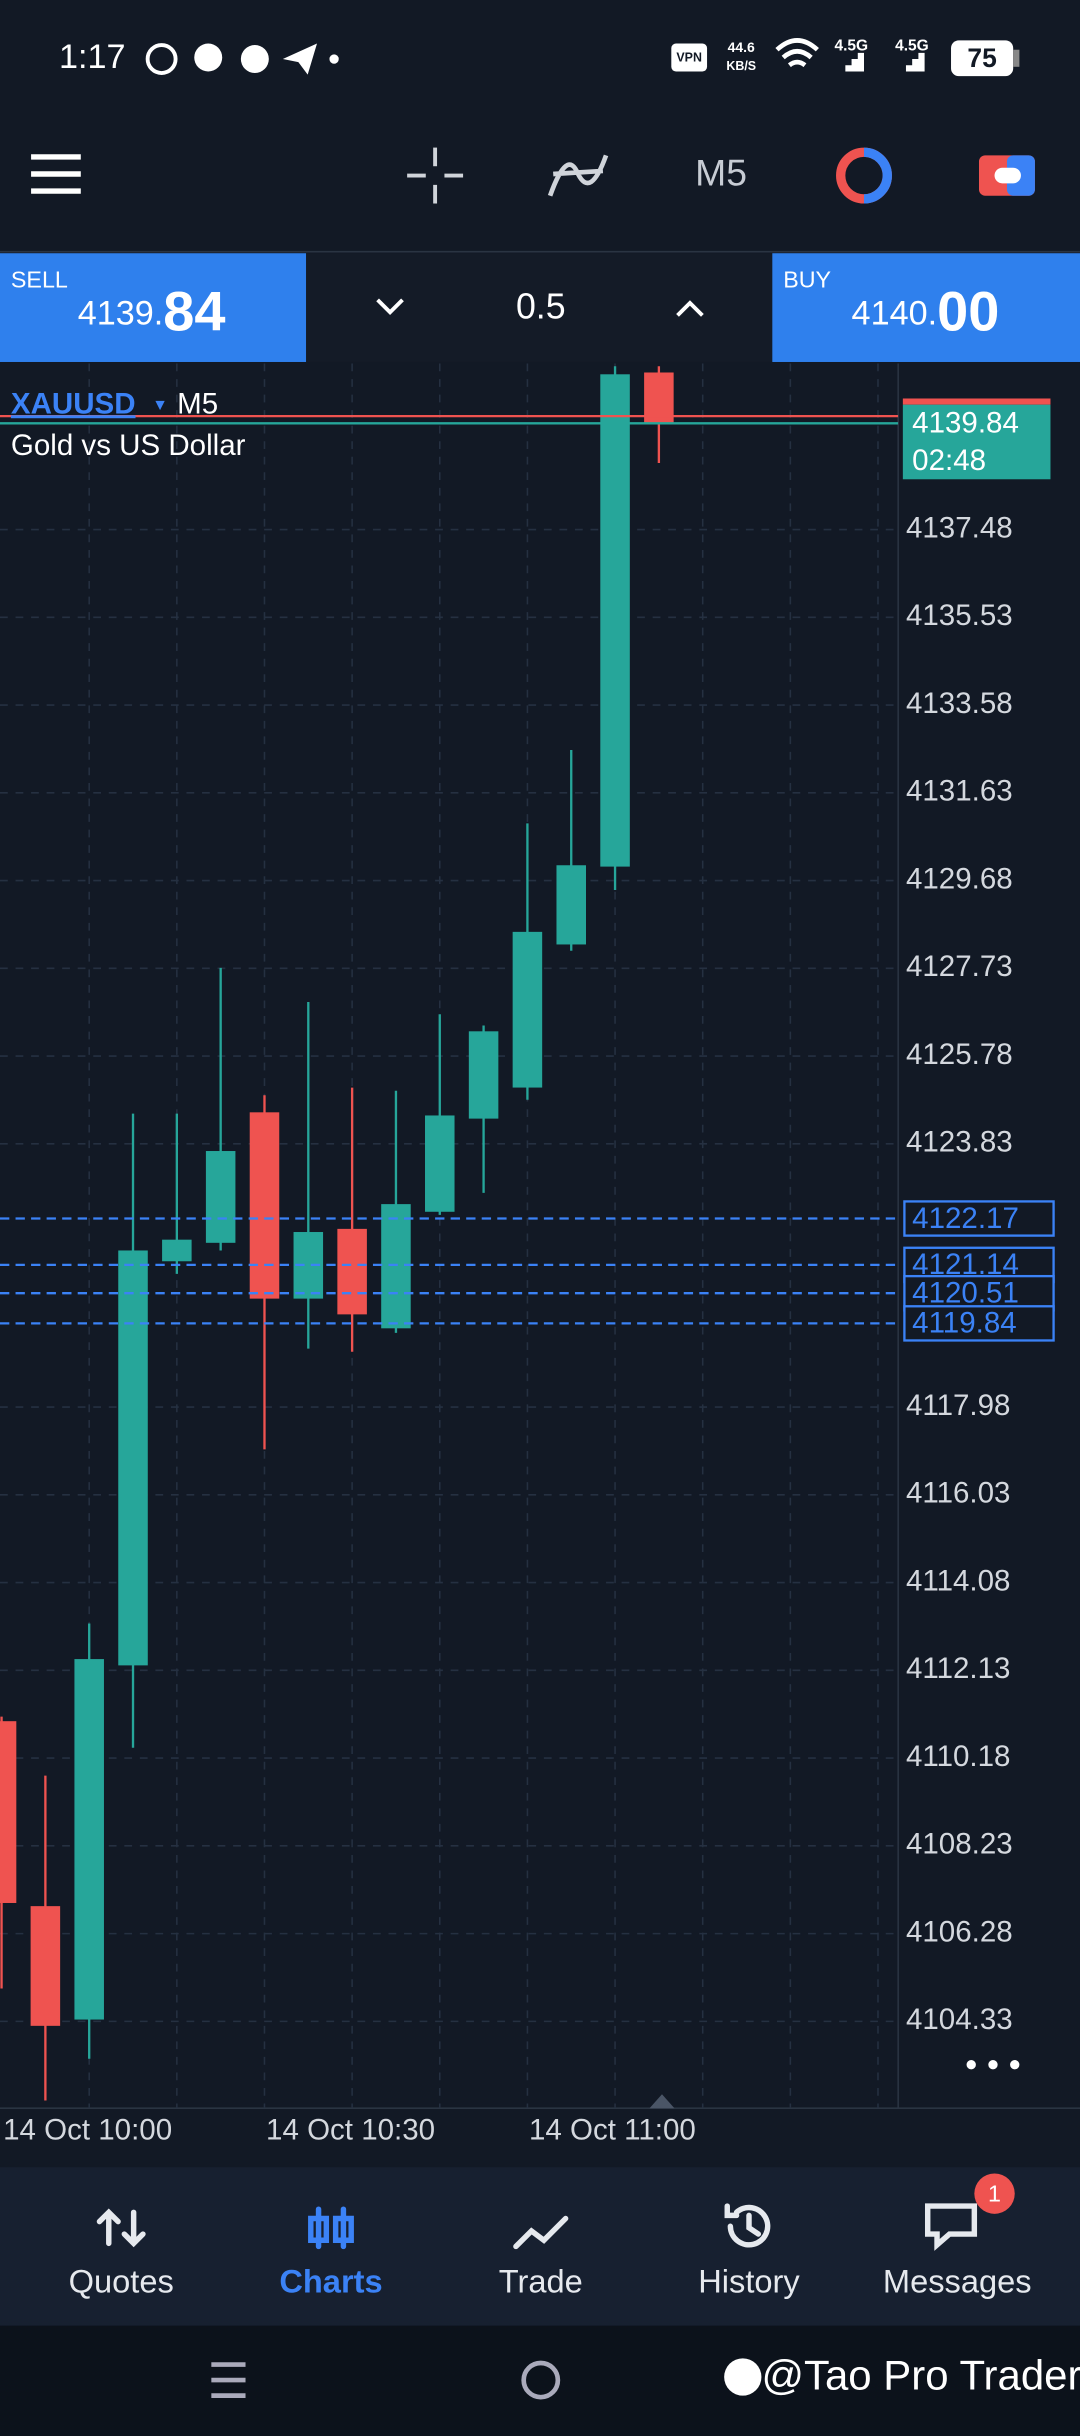  Describe the element at coordinates (959, 1931) in the screenshot. I see `y-tick-label: 4106.28` at that location.